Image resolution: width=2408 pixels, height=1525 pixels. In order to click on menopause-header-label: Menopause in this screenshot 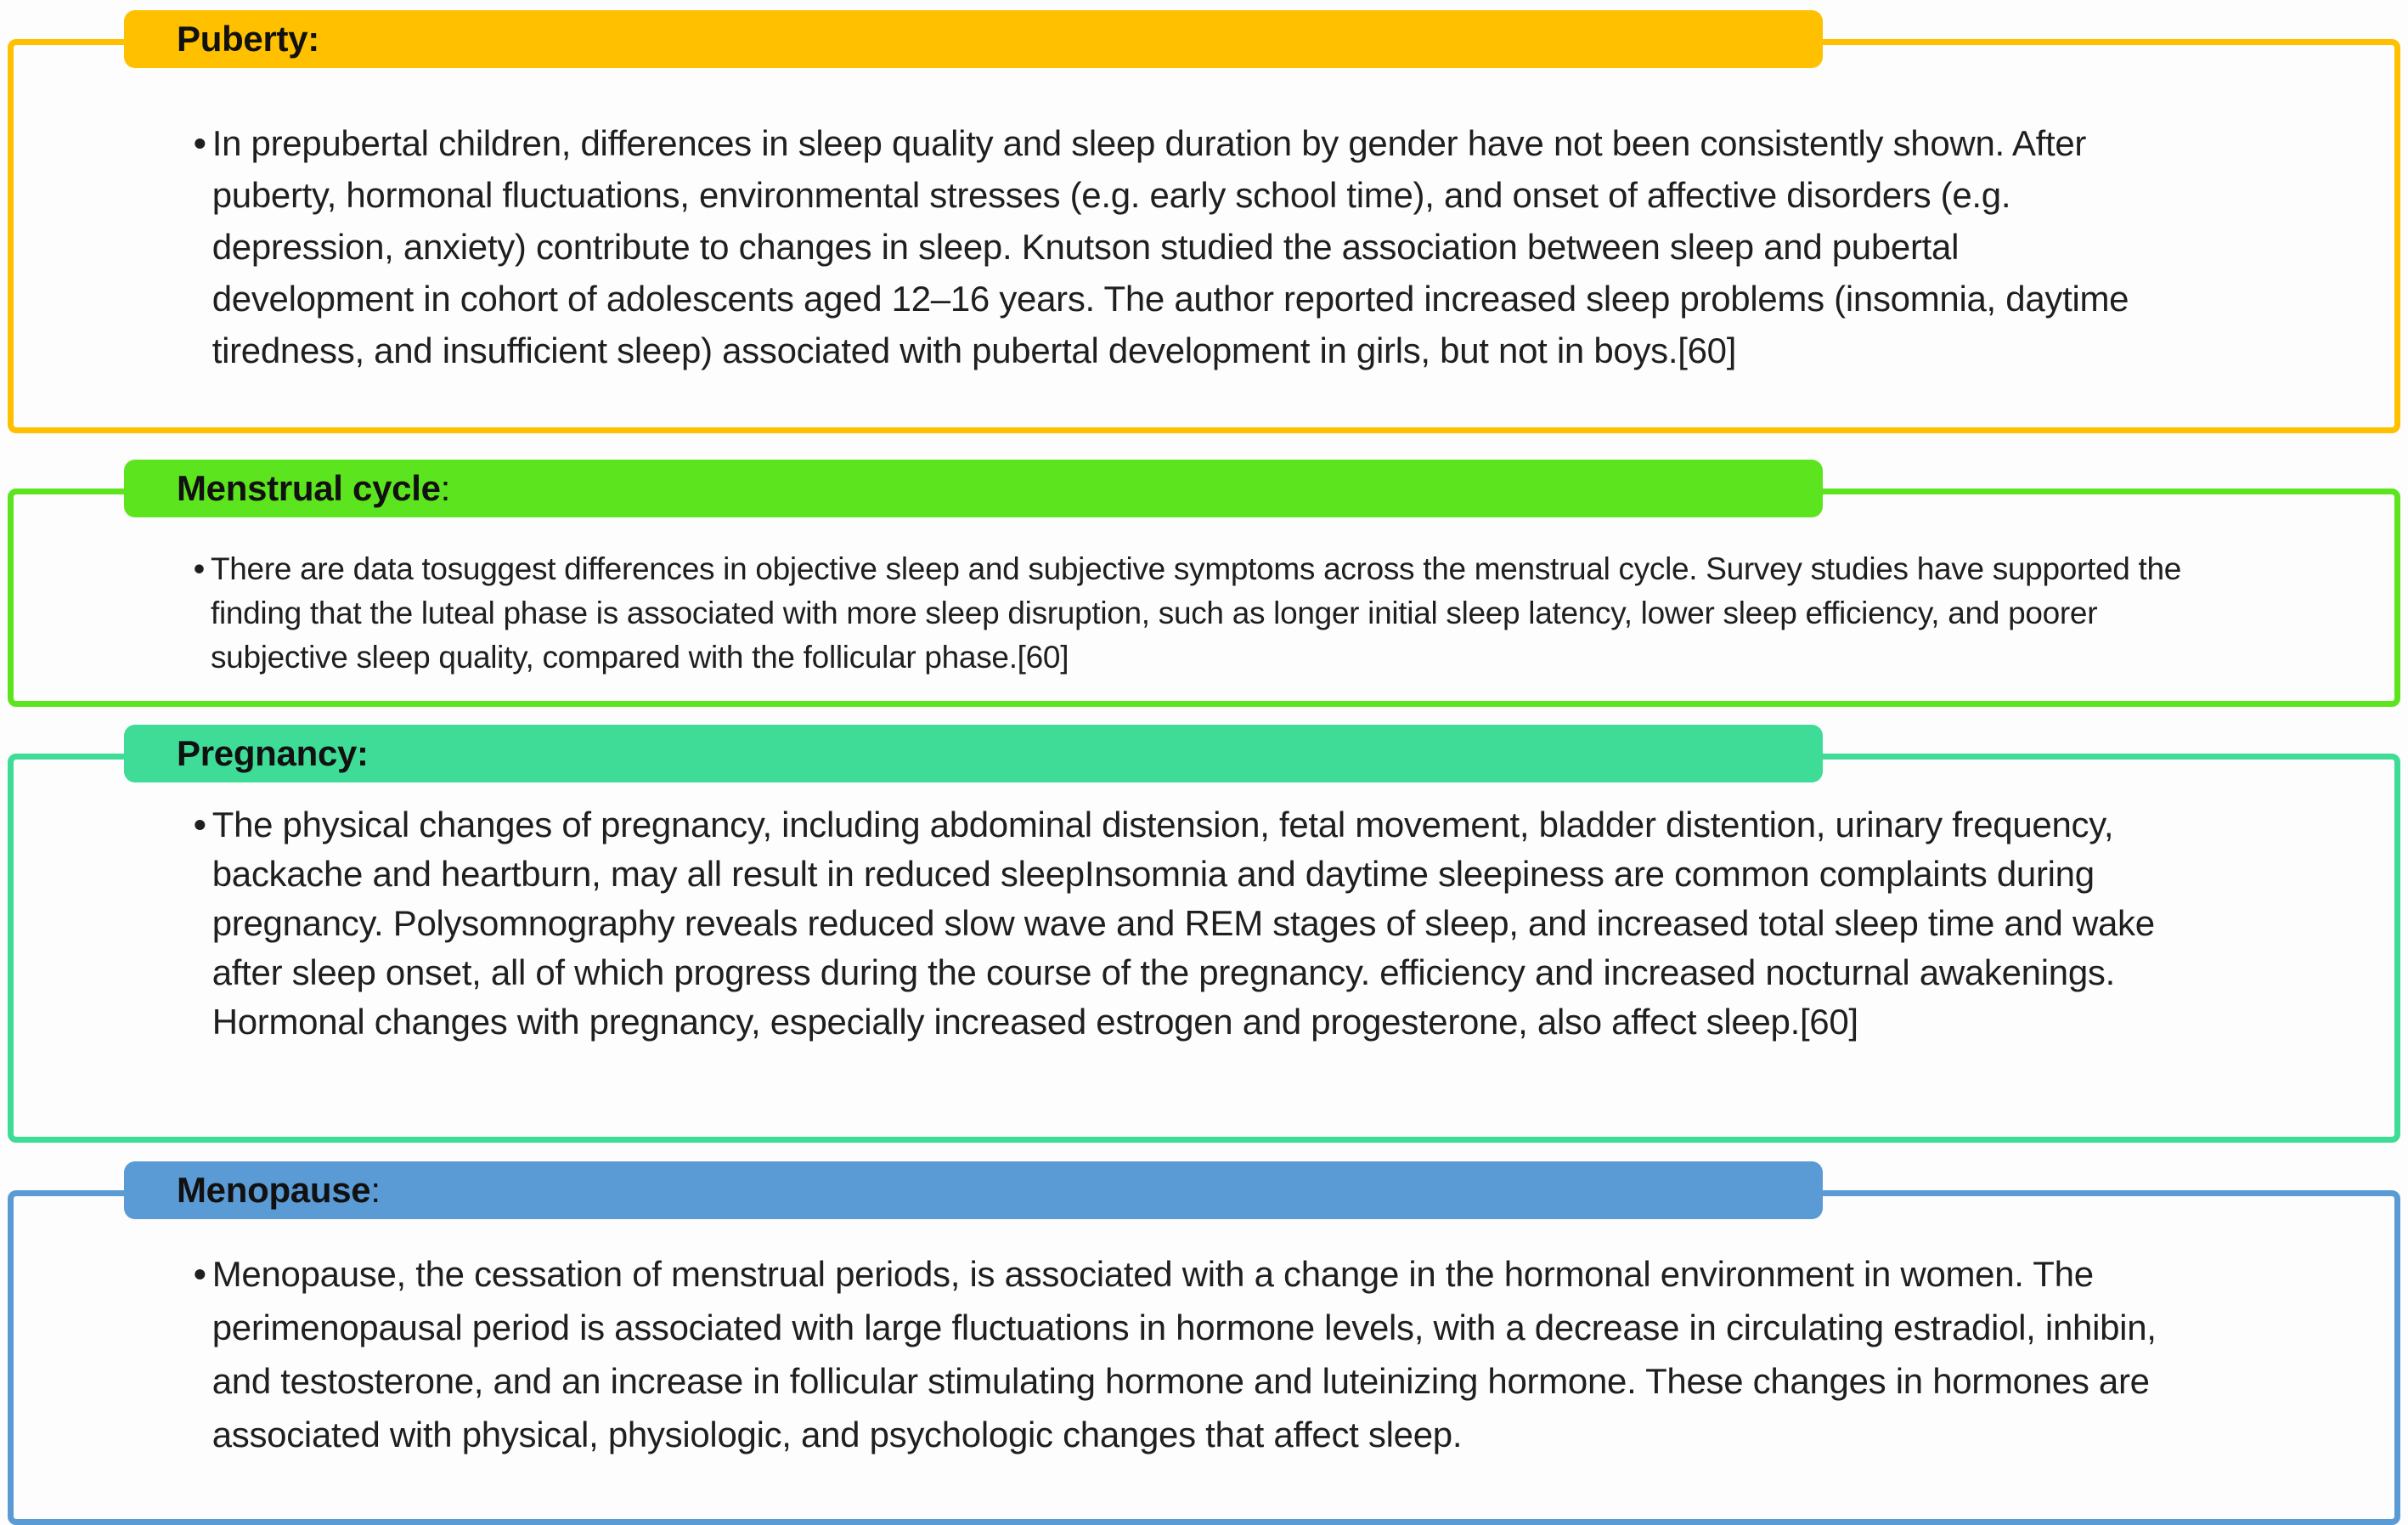, I will do `click(274, 1190)`.